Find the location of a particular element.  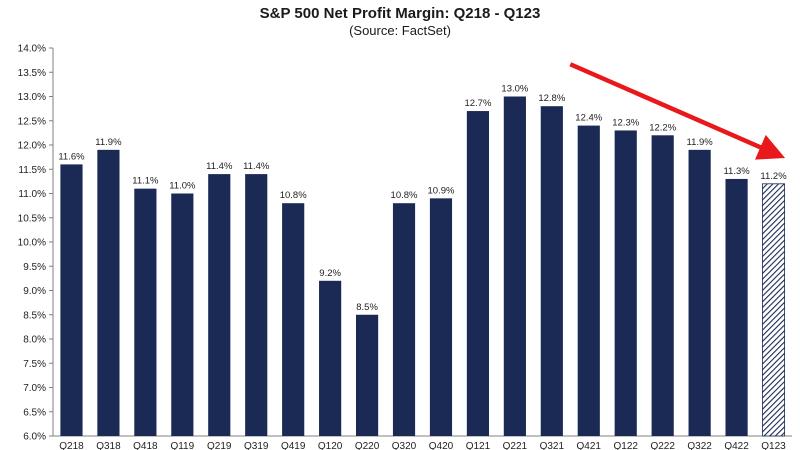

bar-q220 is located at coordinates (367, 375).